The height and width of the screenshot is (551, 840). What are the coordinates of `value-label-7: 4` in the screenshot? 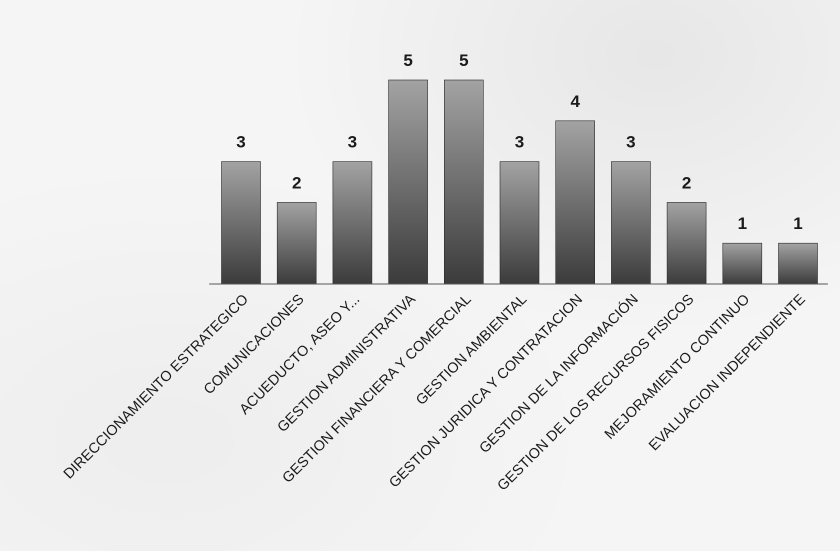 It's located at (575, 101).